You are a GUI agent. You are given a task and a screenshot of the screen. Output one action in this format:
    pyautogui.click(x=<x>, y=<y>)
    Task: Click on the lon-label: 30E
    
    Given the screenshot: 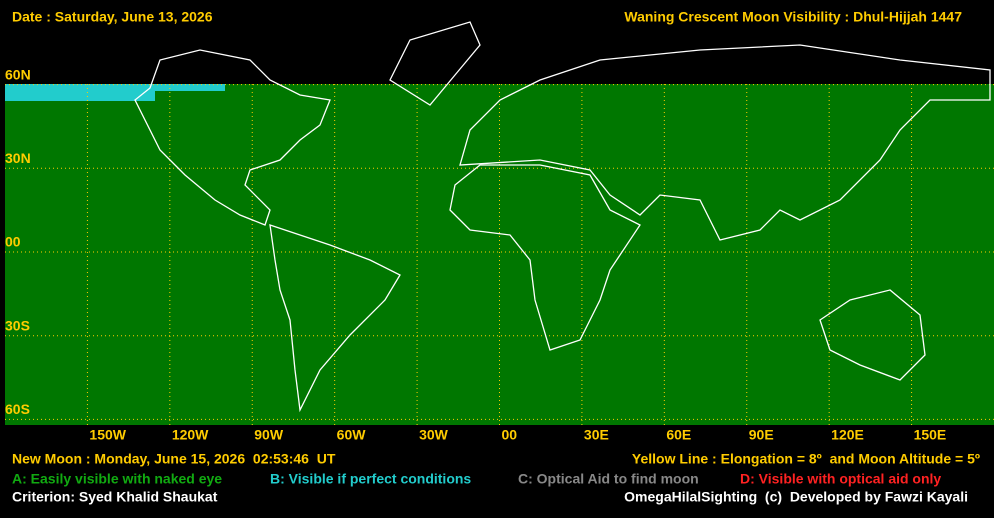 What is the action you would take?
    pyautogui.click(x=596, y=435)
    